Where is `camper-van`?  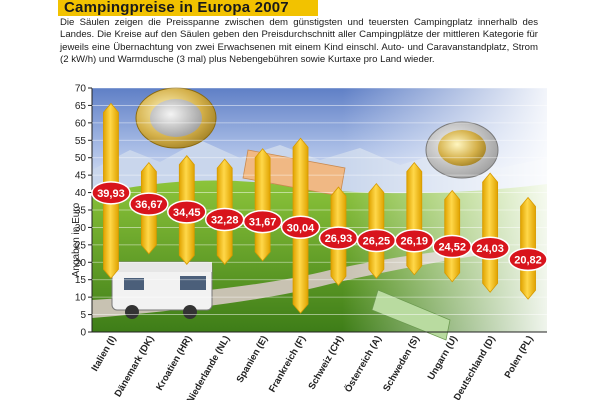 camper-van is located at coordinates (162, 290).